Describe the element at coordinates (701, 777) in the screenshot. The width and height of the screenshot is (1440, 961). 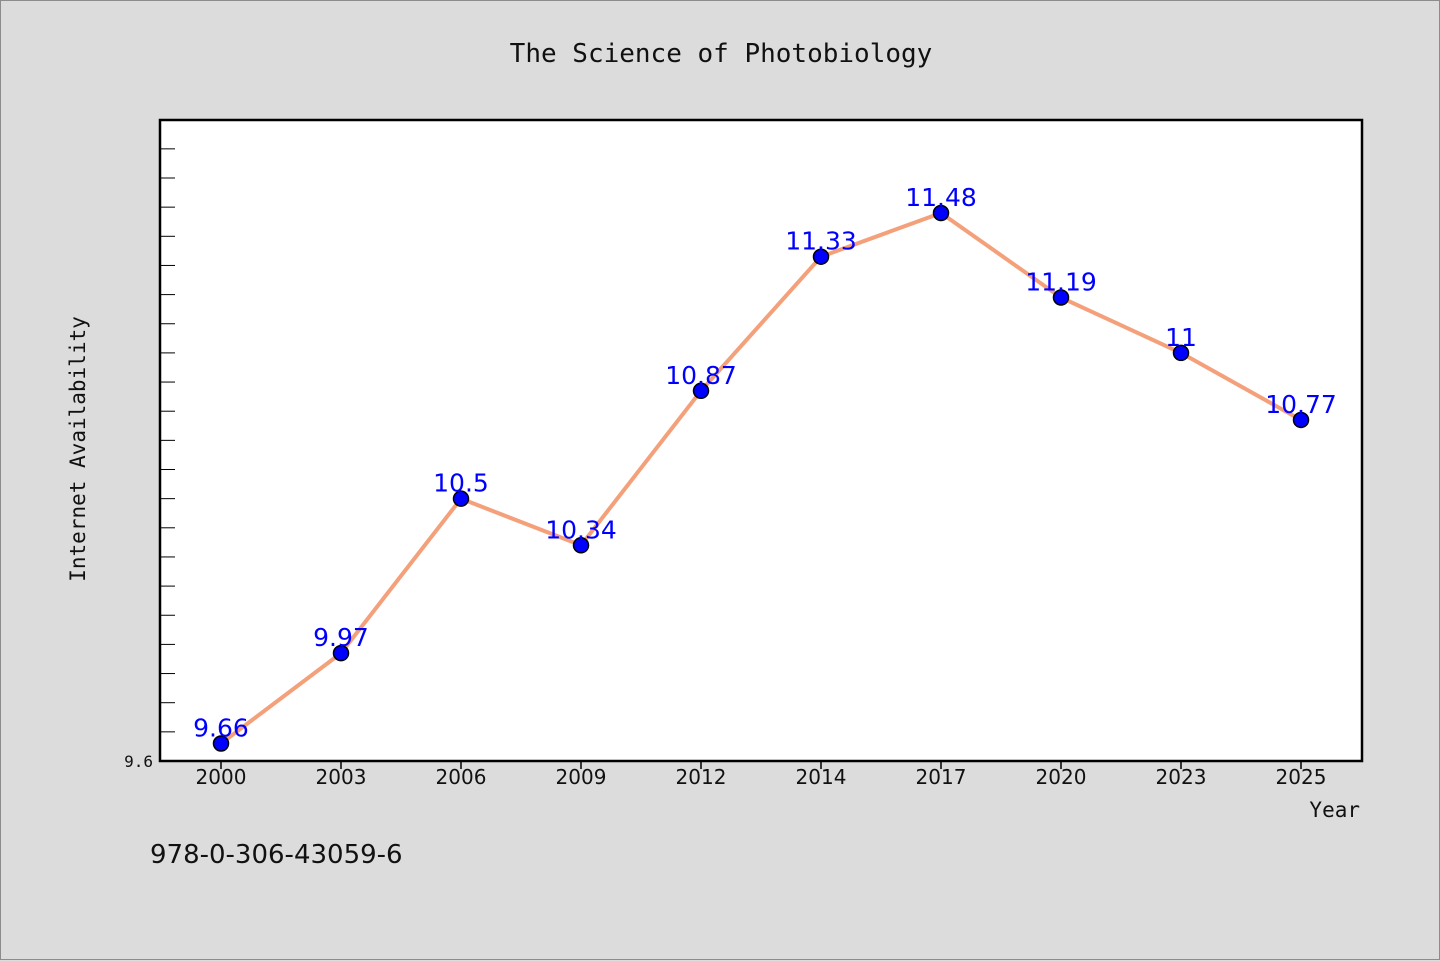
I see `x-tick-label: 2012` at that location.